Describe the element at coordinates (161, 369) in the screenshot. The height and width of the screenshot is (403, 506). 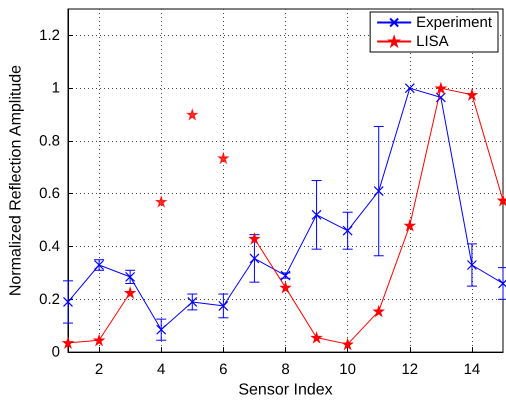
I see `x-tick-label: 4` at that location.